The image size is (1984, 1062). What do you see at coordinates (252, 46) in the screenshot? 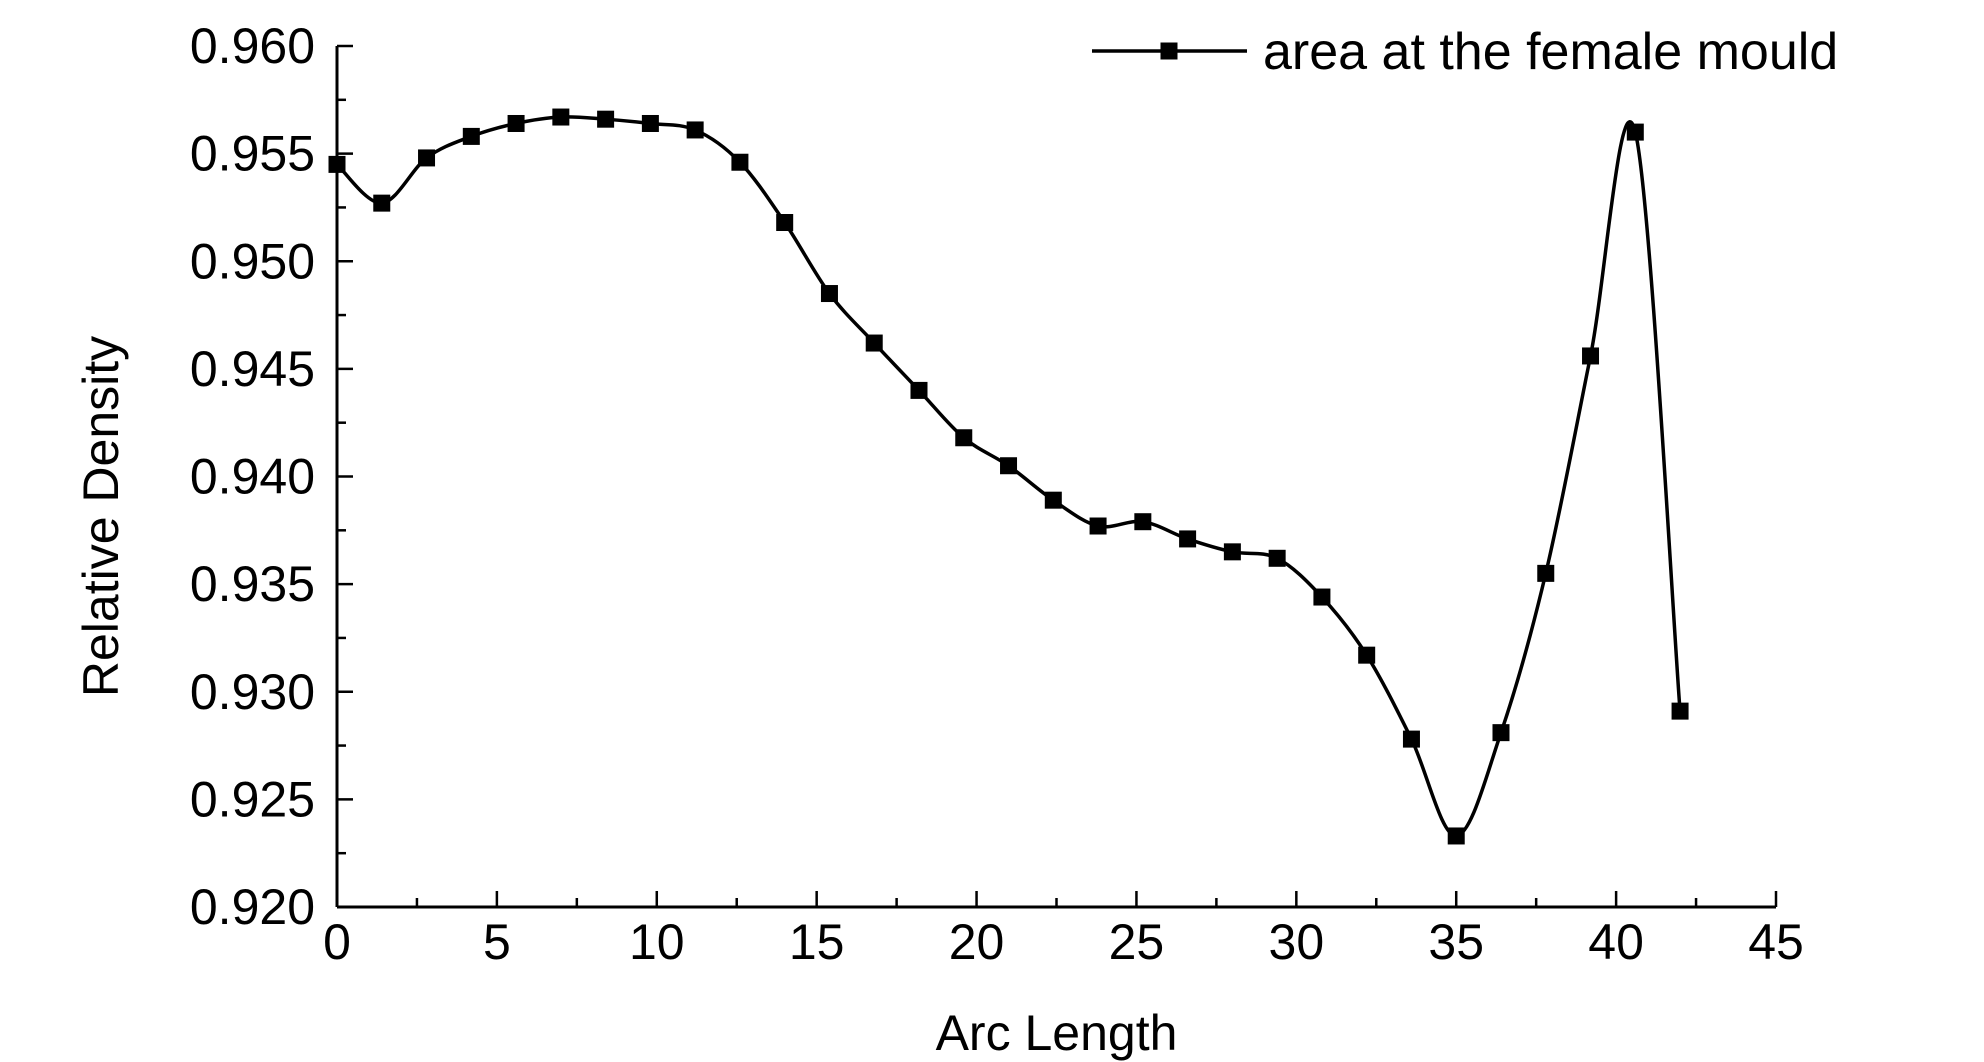
I see `y-tick-label: 0.960` at bounding box center [252, 46].